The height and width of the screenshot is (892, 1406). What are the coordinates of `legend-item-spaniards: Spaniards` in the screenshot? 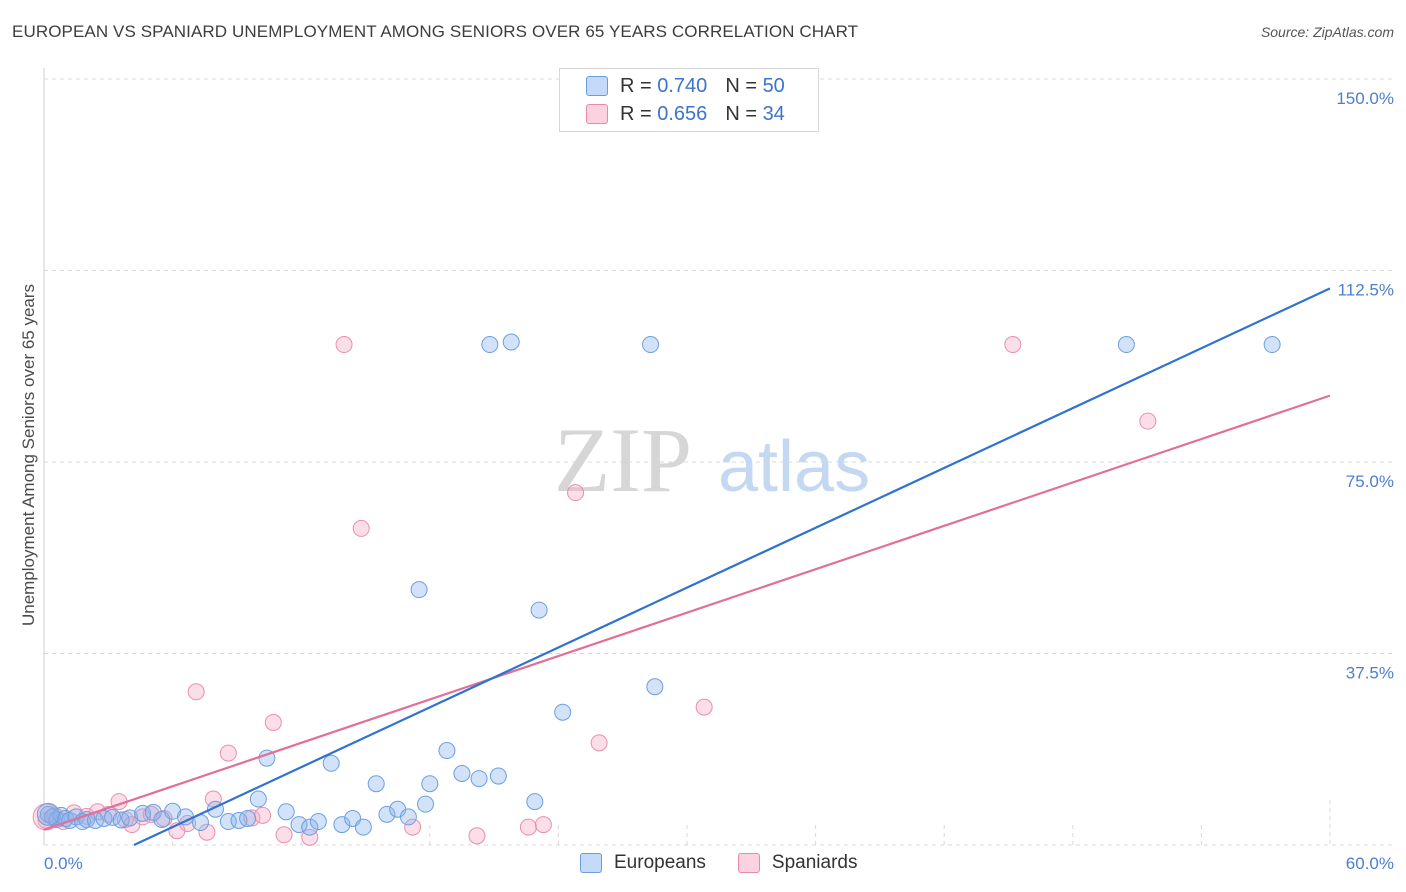 It's located at (797, 863).